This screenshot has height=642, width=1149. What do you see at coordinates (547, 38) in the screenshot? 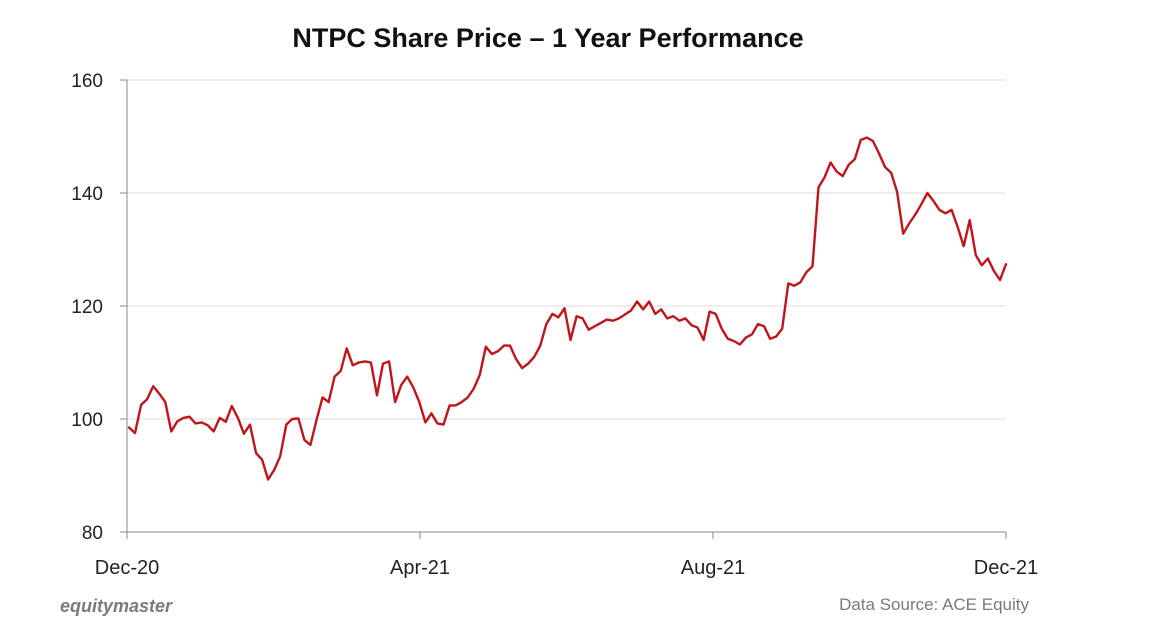
I see `chart-title: NTPC Share Price – 1 Year Performance` at bounding box center [547, 38].